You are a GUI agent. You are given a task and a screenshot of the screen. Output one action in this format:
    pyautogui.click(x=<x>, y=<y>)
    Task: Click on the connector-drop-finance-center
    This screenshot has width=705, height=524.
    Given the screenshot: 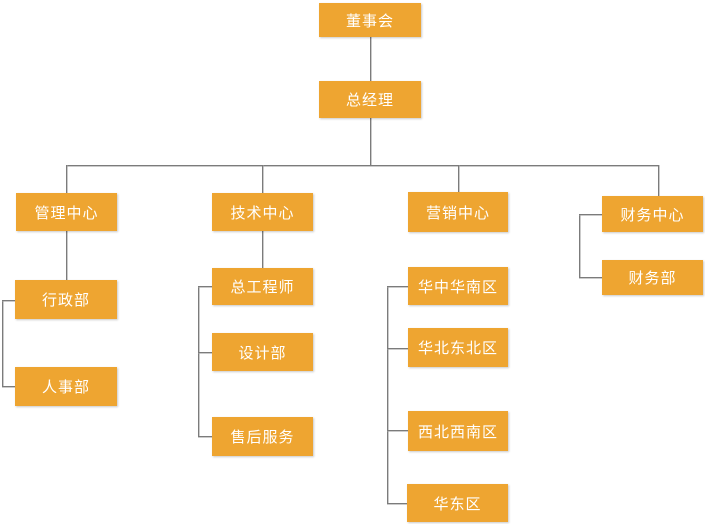 What is the action you would take?
    pyautogui.click(x=658, y=180)
    